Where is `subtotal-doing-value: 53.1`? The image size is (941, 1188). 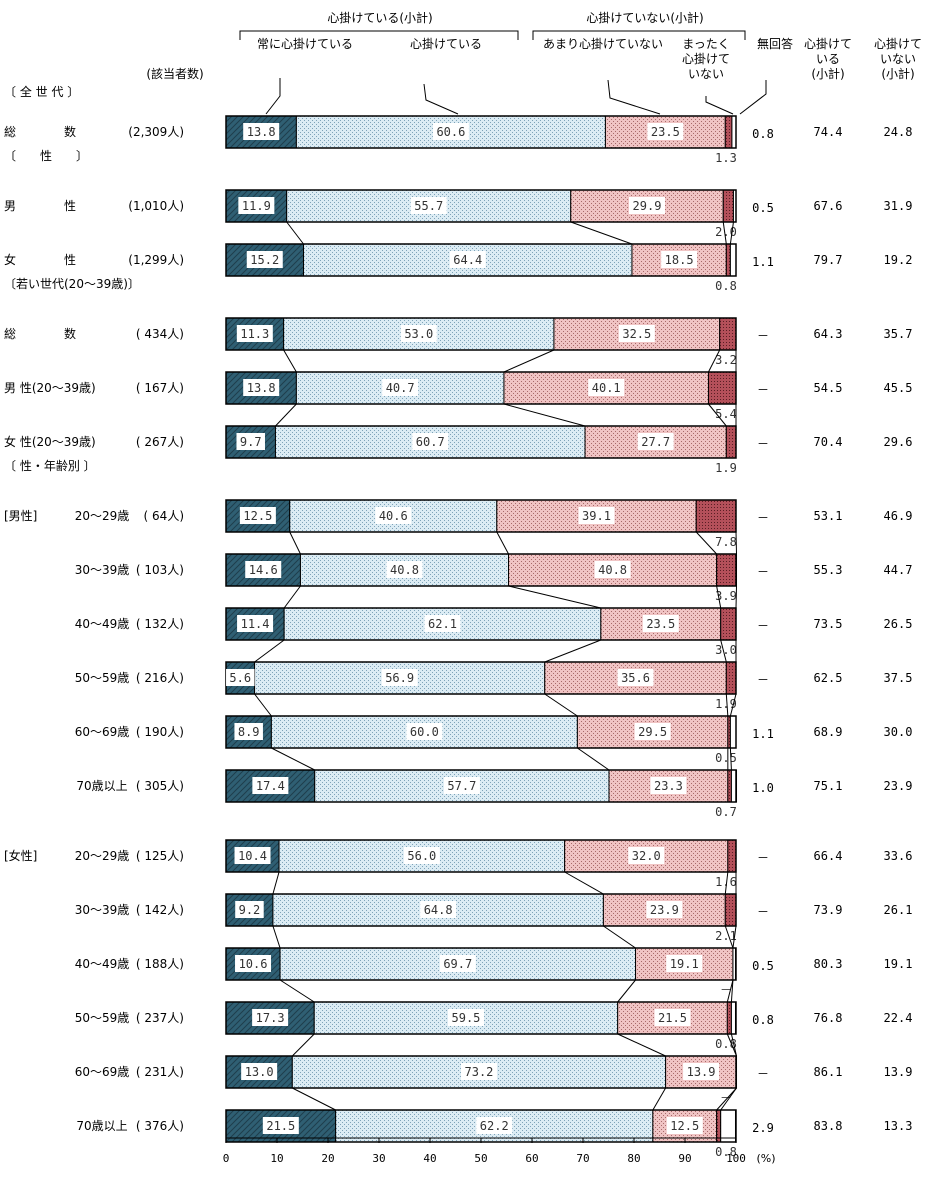 subtotal-doing-value: 53.1 is located at coordinates (828, 516).